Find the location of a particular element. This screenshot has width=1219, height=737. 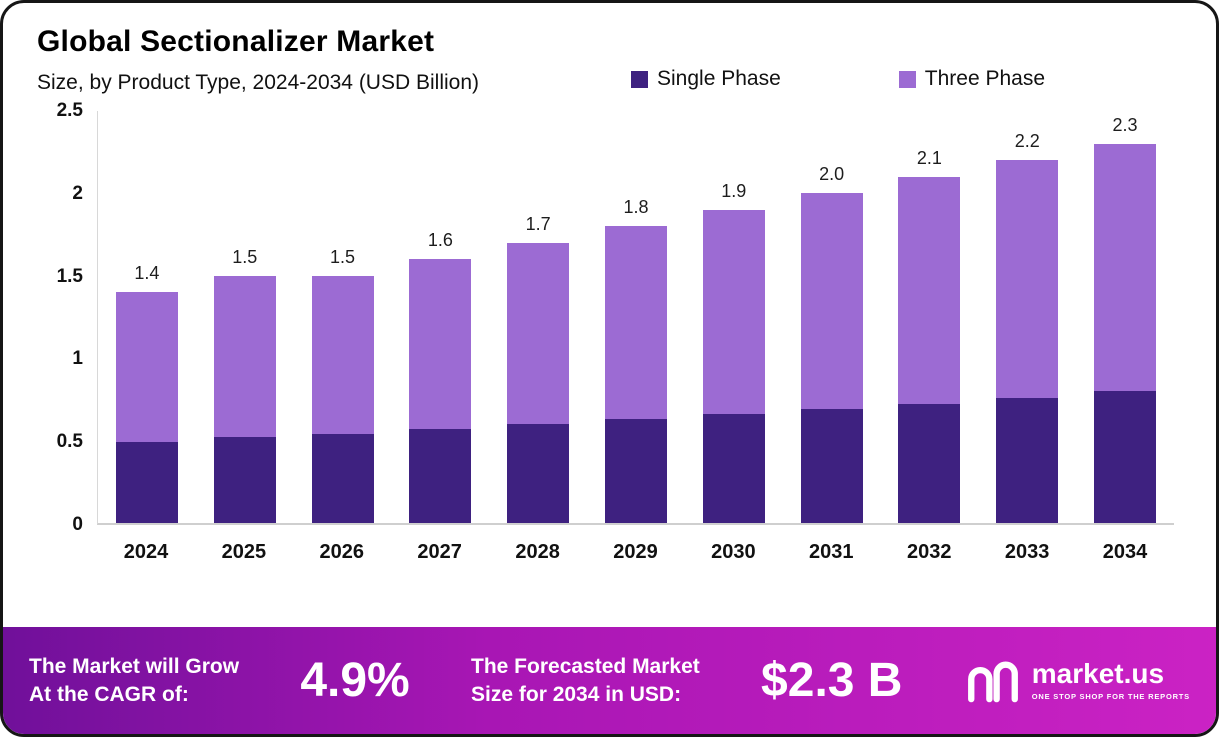

bar-total-label: 1.4 is located at coordinates (147, 273).